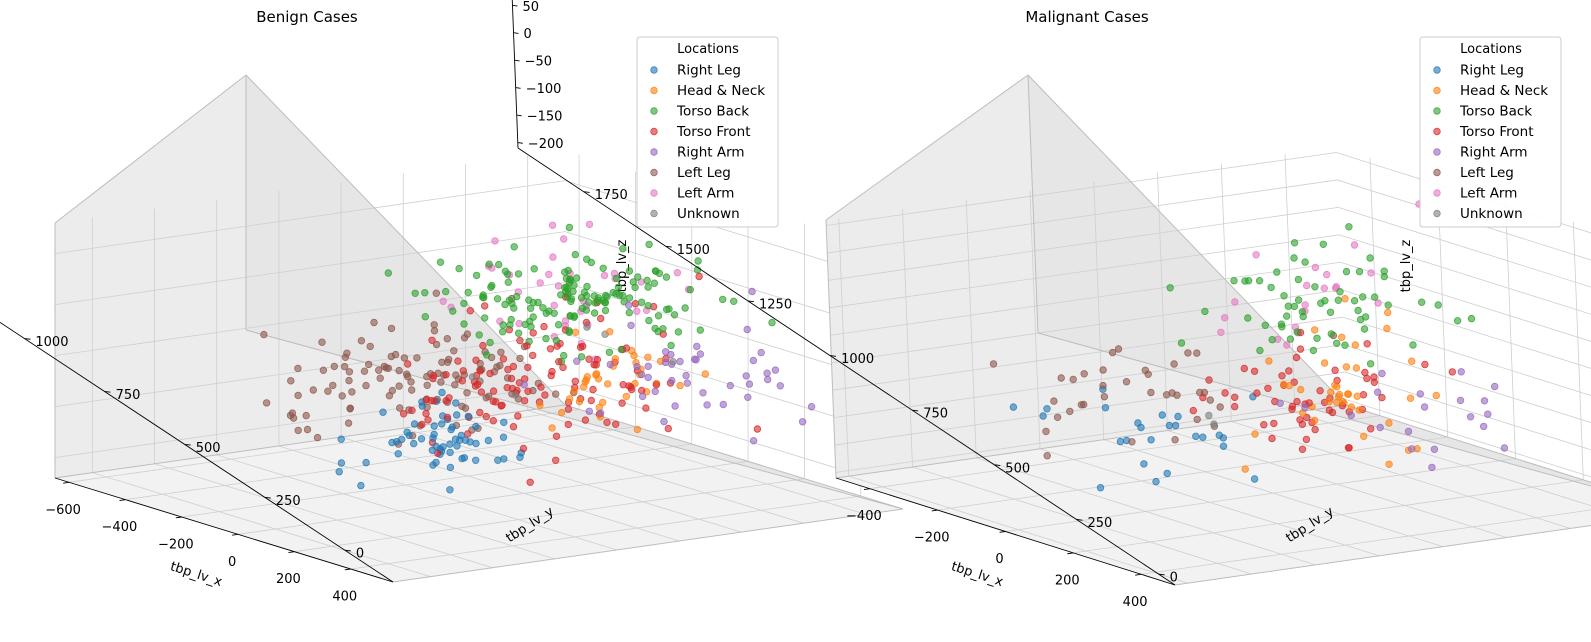 The height and width of the screenshot is (642, 1591). What do you see at coordinates (935, 414) in the screenshot?
I see `y-tick-label: 750` at bounding box center [935, 414].